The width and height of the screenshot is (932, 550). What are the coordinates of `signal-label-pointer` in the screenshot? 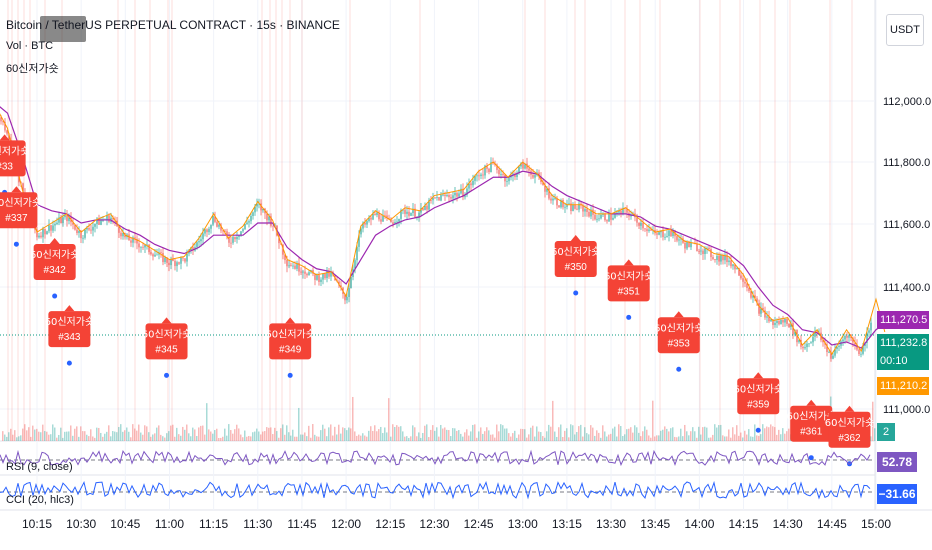 It's located at (811, 402).